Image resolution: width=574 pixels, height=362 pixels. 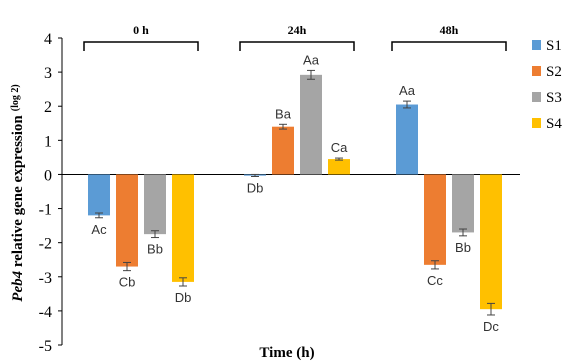 What do you see at coordinates (45, 244) in the screenshot?
I see `y-tick-label: -2` at bounding box center [45, 244].